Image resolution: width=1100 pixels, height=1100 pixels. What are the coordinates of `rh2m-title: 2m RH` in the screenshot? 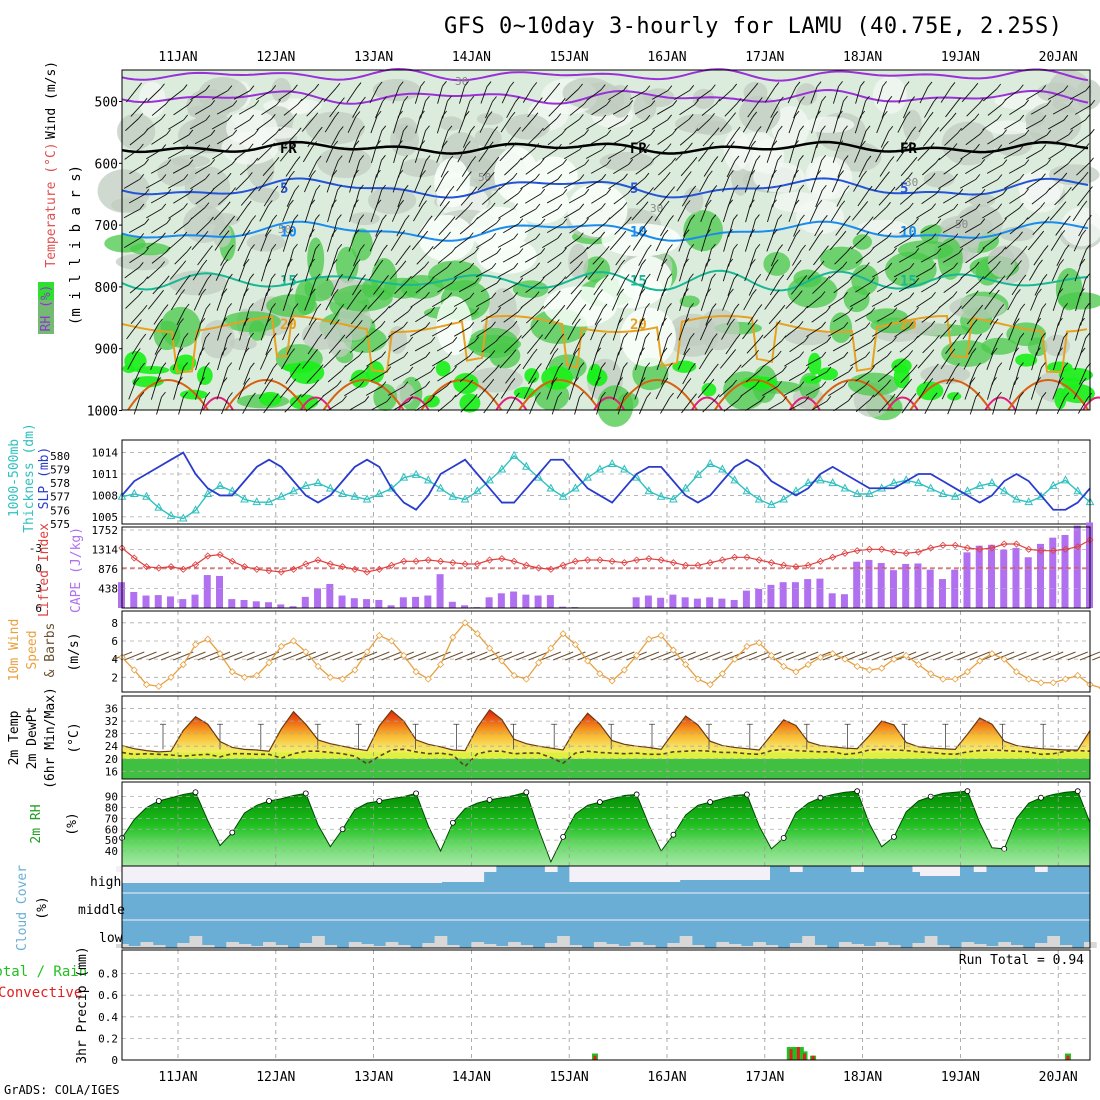 It's located at (36, 823).